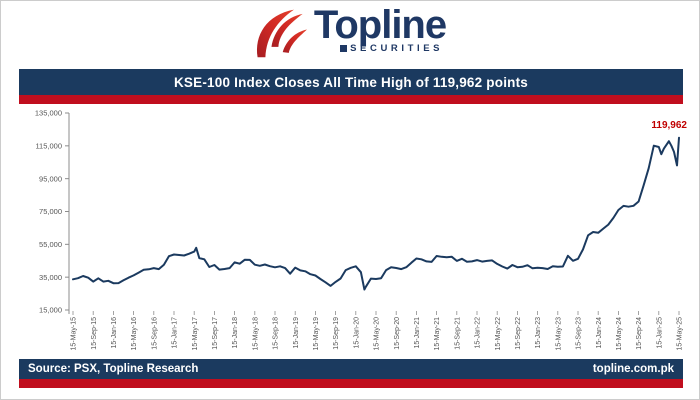  What do you see at coordinates (669, 125) in the screenshot?
I see `all-time-high-annotation: 119,962` at bounding box center [669, 125].